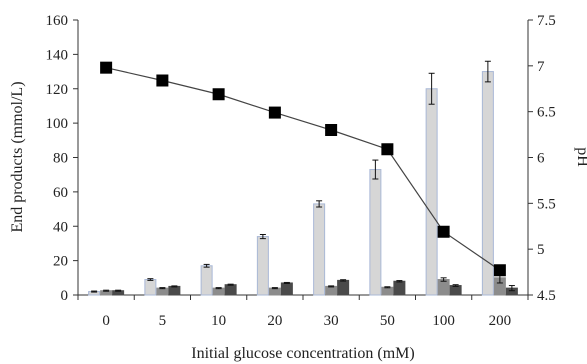 Image resolution: width=587 pixels, height=364 pixels. What do you see at coordinates (387, 321) in the screenshot?
I see `x-tick-label: 50` at bounding box center [387, 321].